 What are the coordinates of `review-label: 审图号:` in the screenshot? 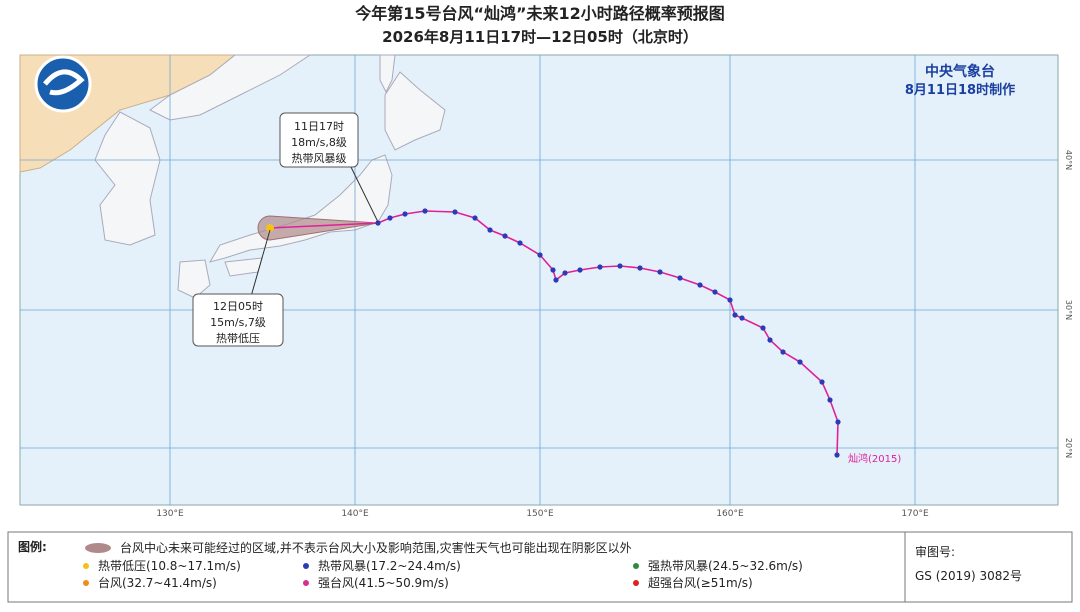 It's located at (935, 551).